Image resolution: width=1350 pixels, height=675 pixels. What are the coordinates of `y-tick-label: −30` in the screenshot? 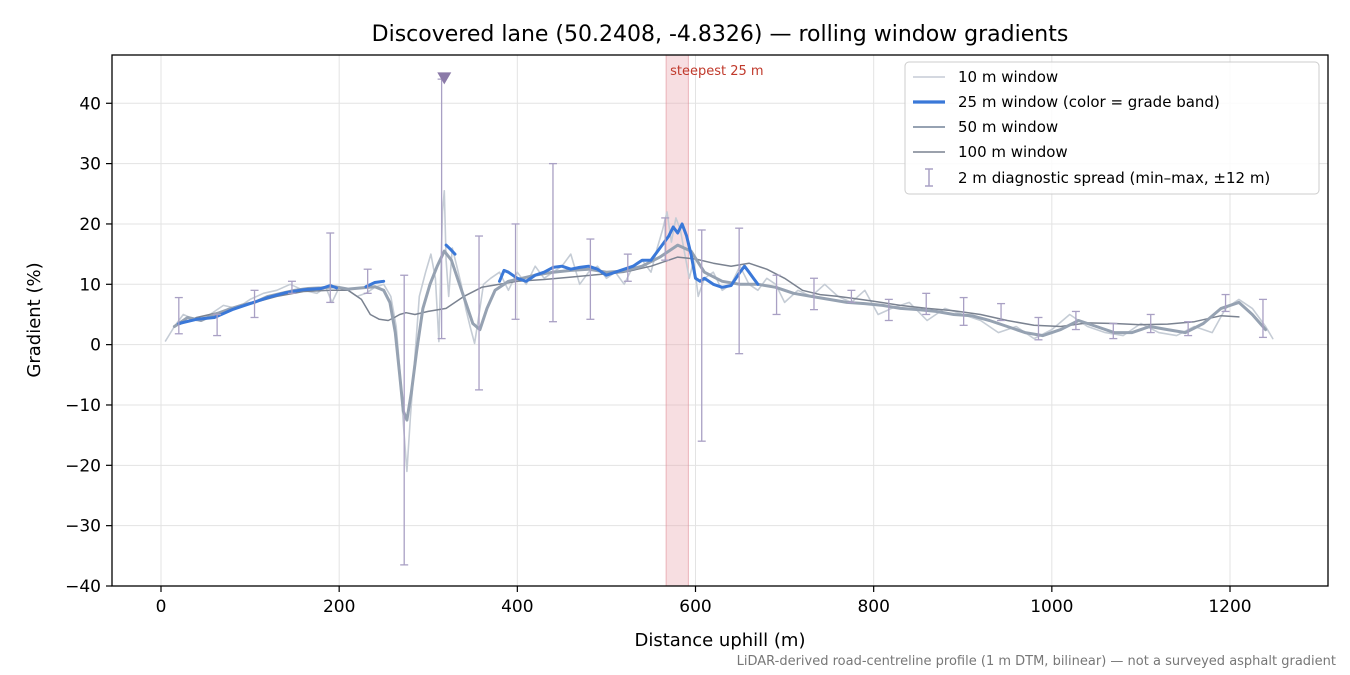 It's located at (83, 527).